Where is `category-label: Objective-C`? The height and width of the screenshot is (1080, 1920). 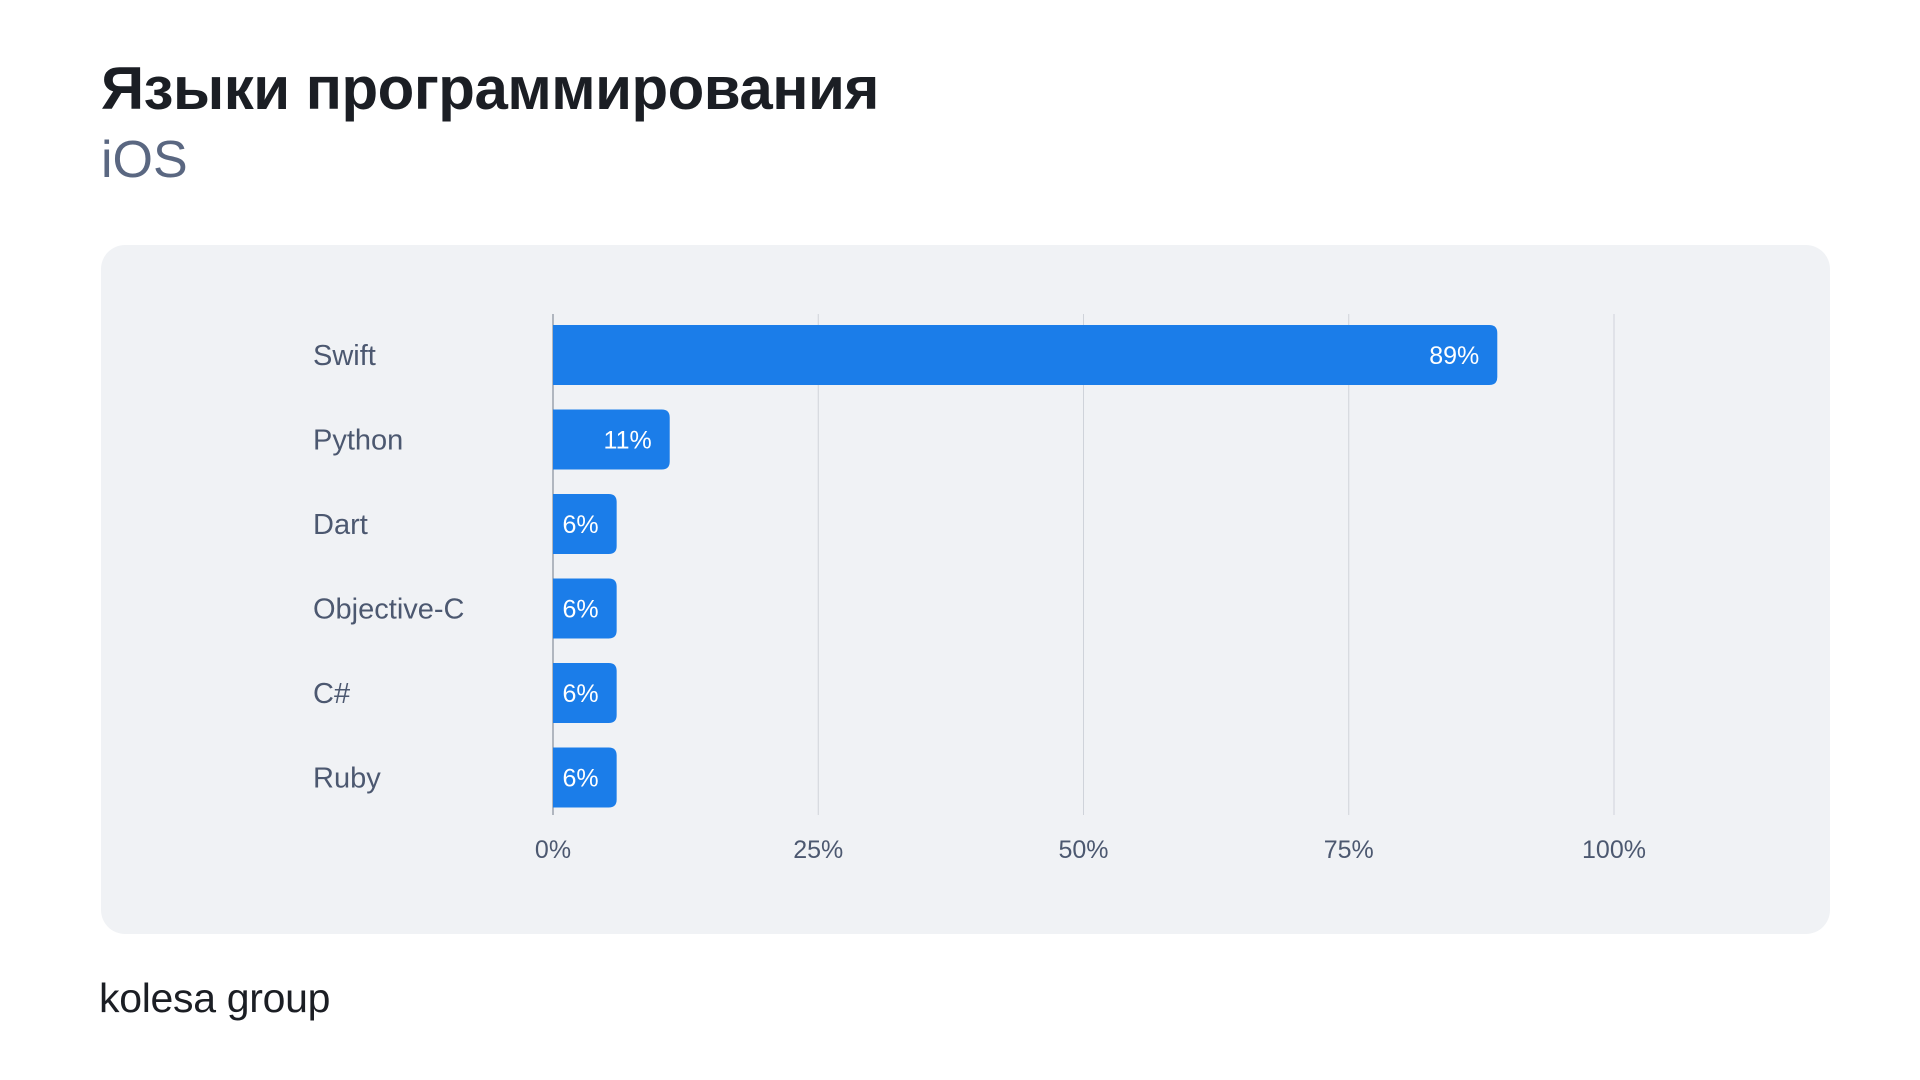 category-label: Objective-C is located at coordinates (389, 610).